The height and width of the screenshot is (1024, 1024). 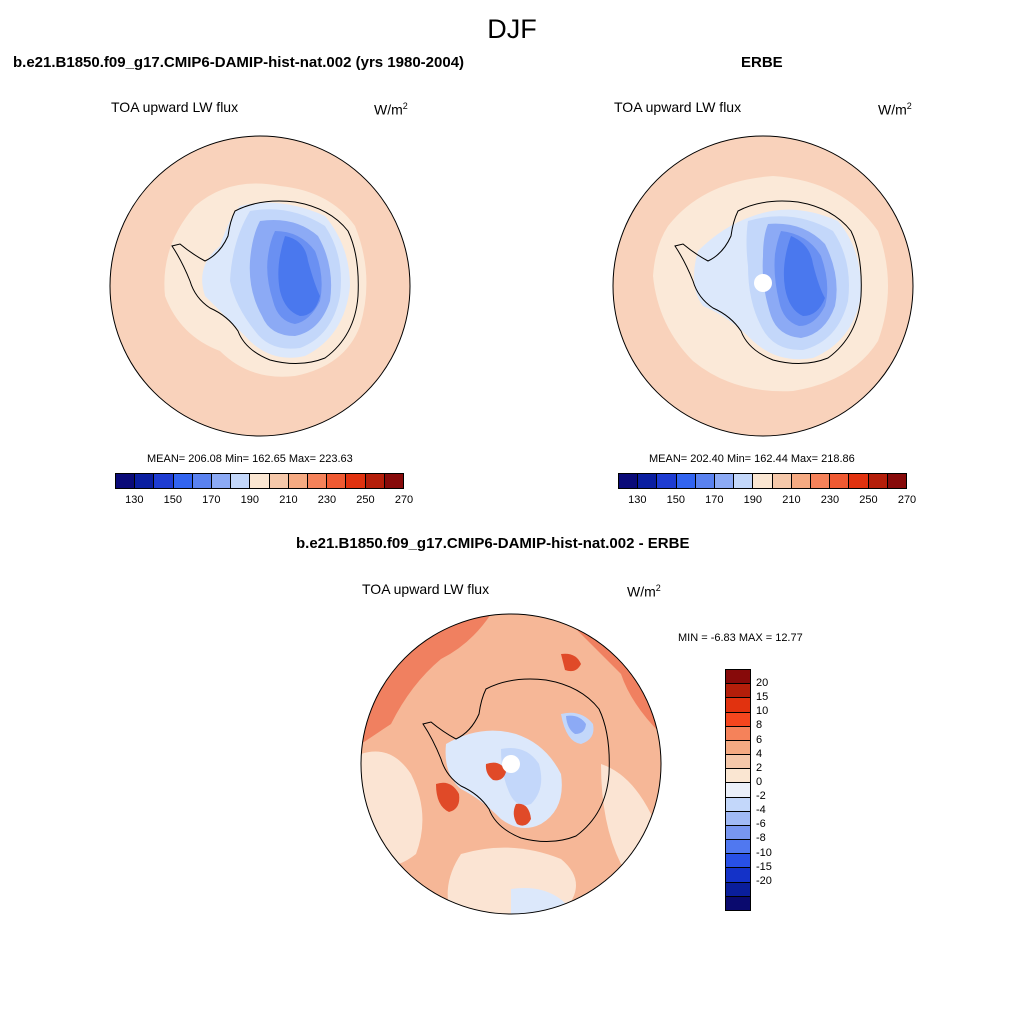 What do you see at coordinates (907, 500) in the screenshot?
I see `obs-colorbar-tick-label: 270` at bounding box center [907, 500].